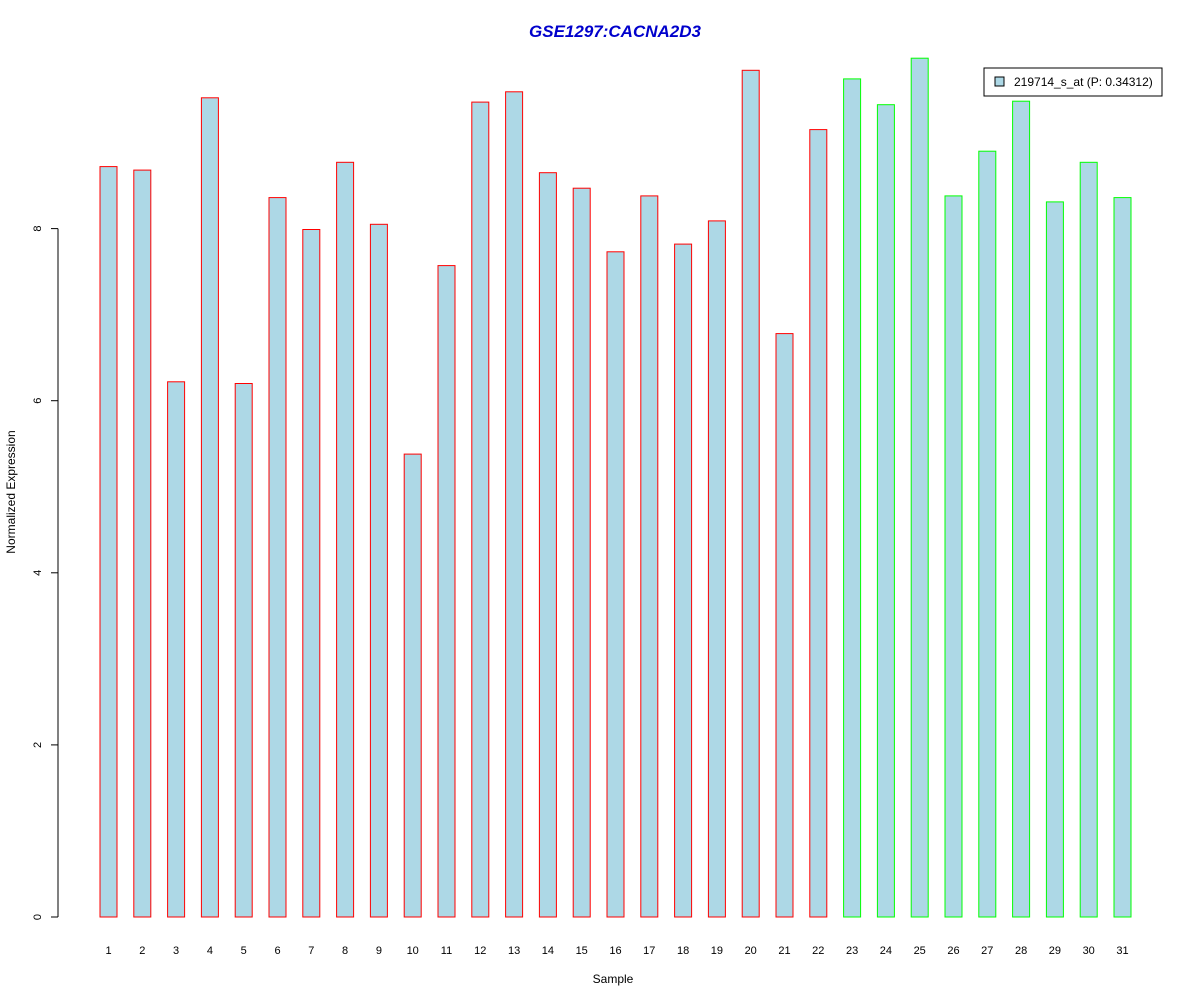 The width and height of the screenshot is (1200, 1005). What do you see at coordinates (379, 951) in the screenshot?
I see `x-tick-label: 9` at bounding box center [379, 951].